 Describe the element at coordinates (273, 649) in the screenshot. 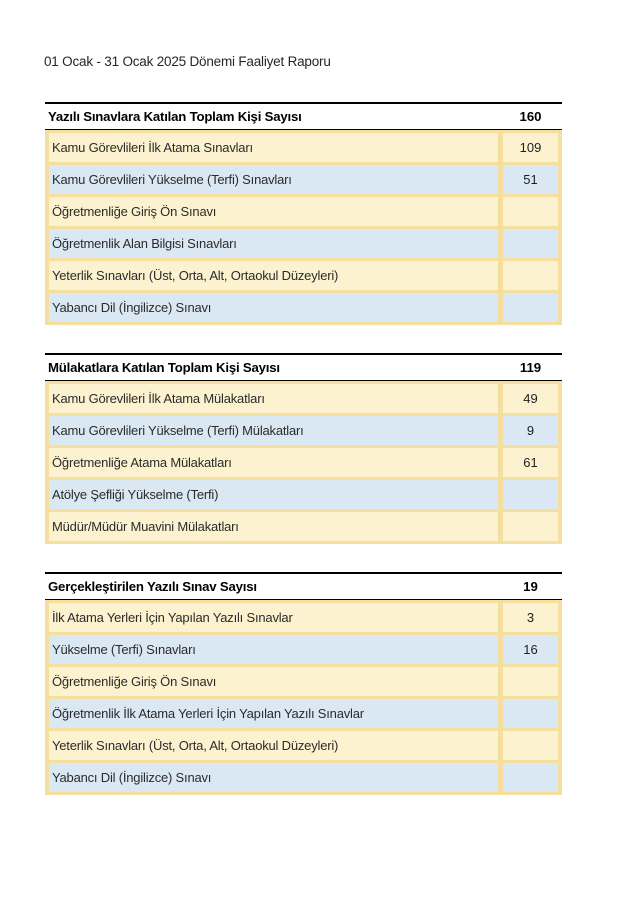

I see `row-label-cell: Yükselme (Terfi) Sınavları` at that location.